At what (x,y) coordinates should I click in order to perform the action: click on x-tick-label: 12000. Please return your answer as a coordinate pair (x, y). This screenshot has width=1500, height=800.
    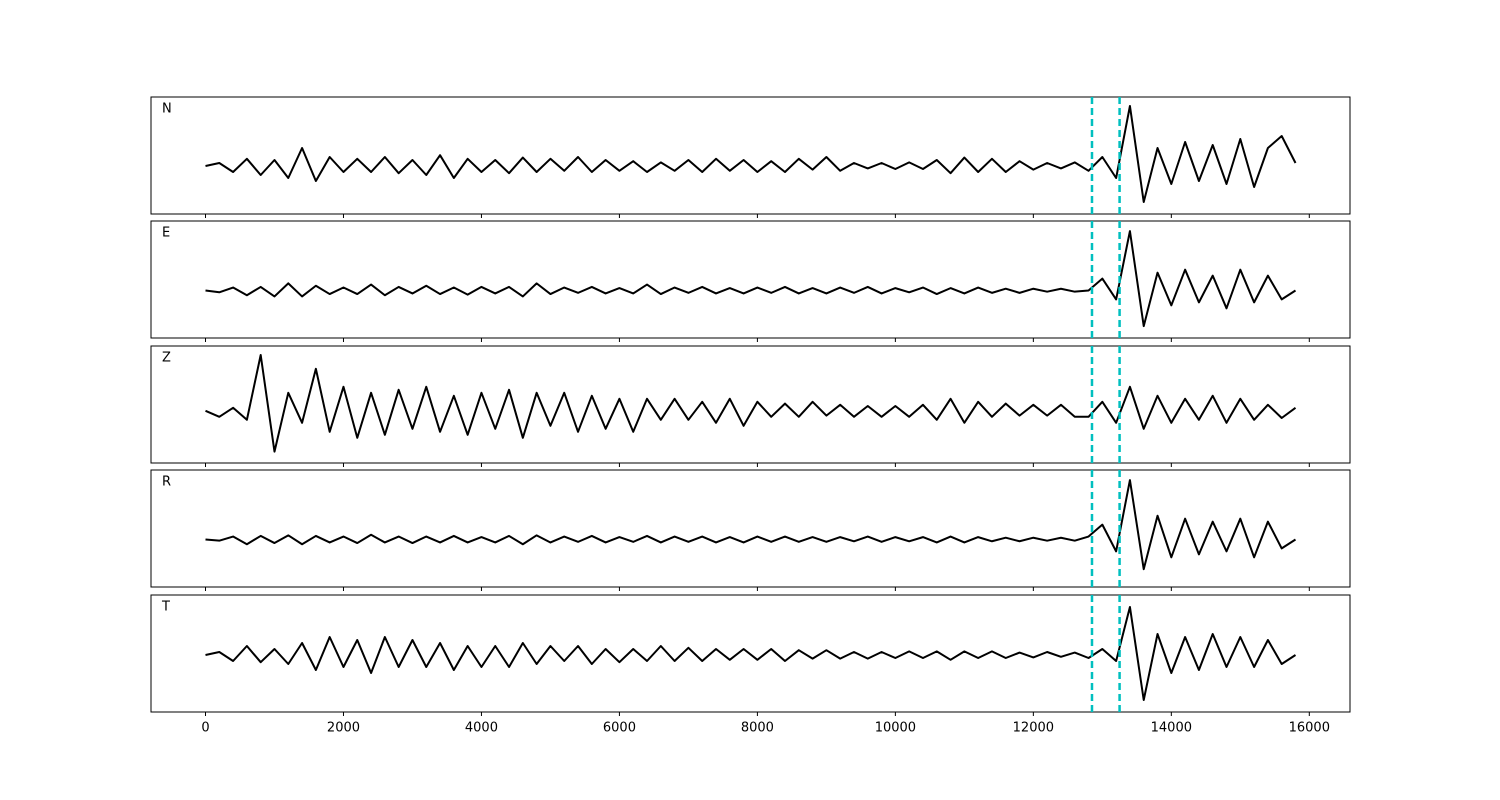
    Looking at the image, I should click on (1033, 728).